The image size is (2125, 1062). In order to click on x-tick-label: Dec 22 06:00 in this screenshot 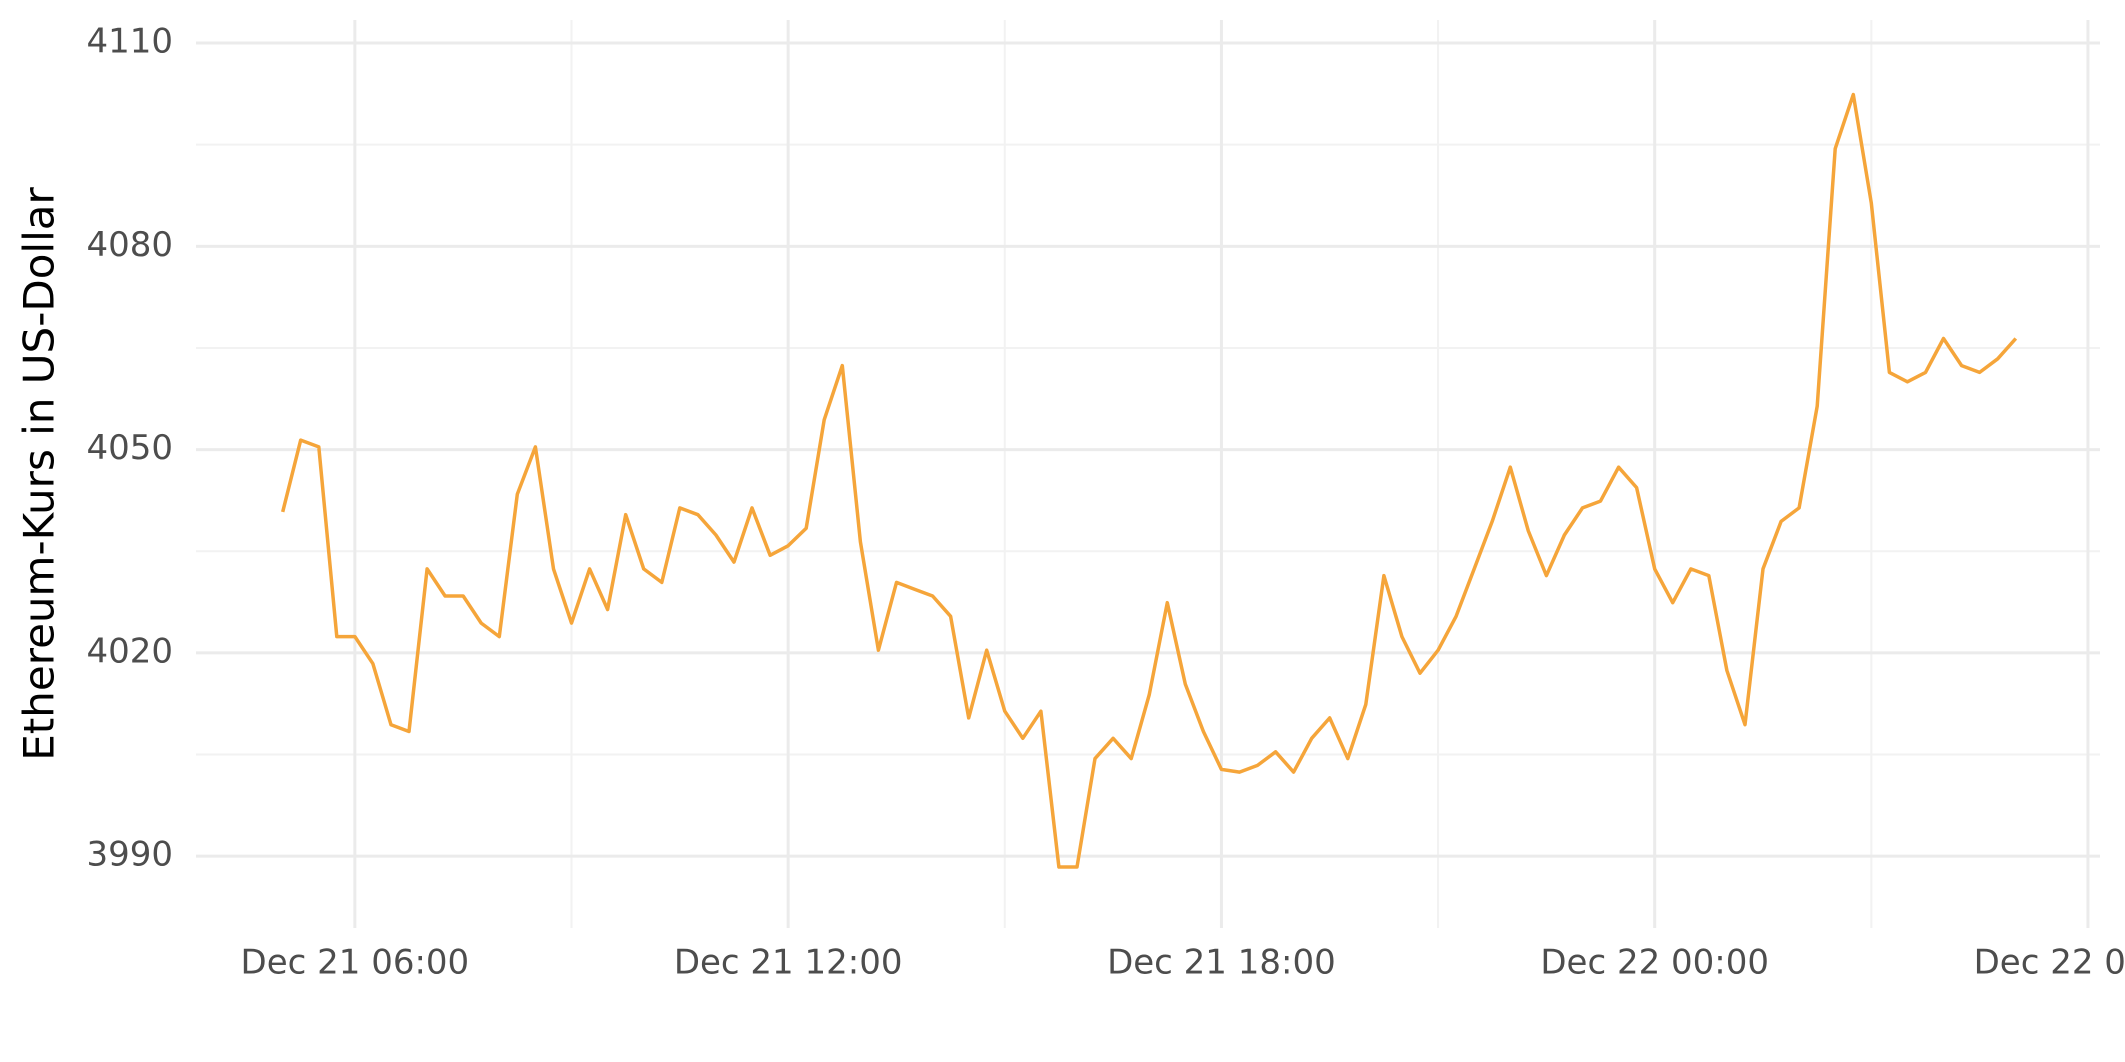, I will do `click(2049, 963)`.